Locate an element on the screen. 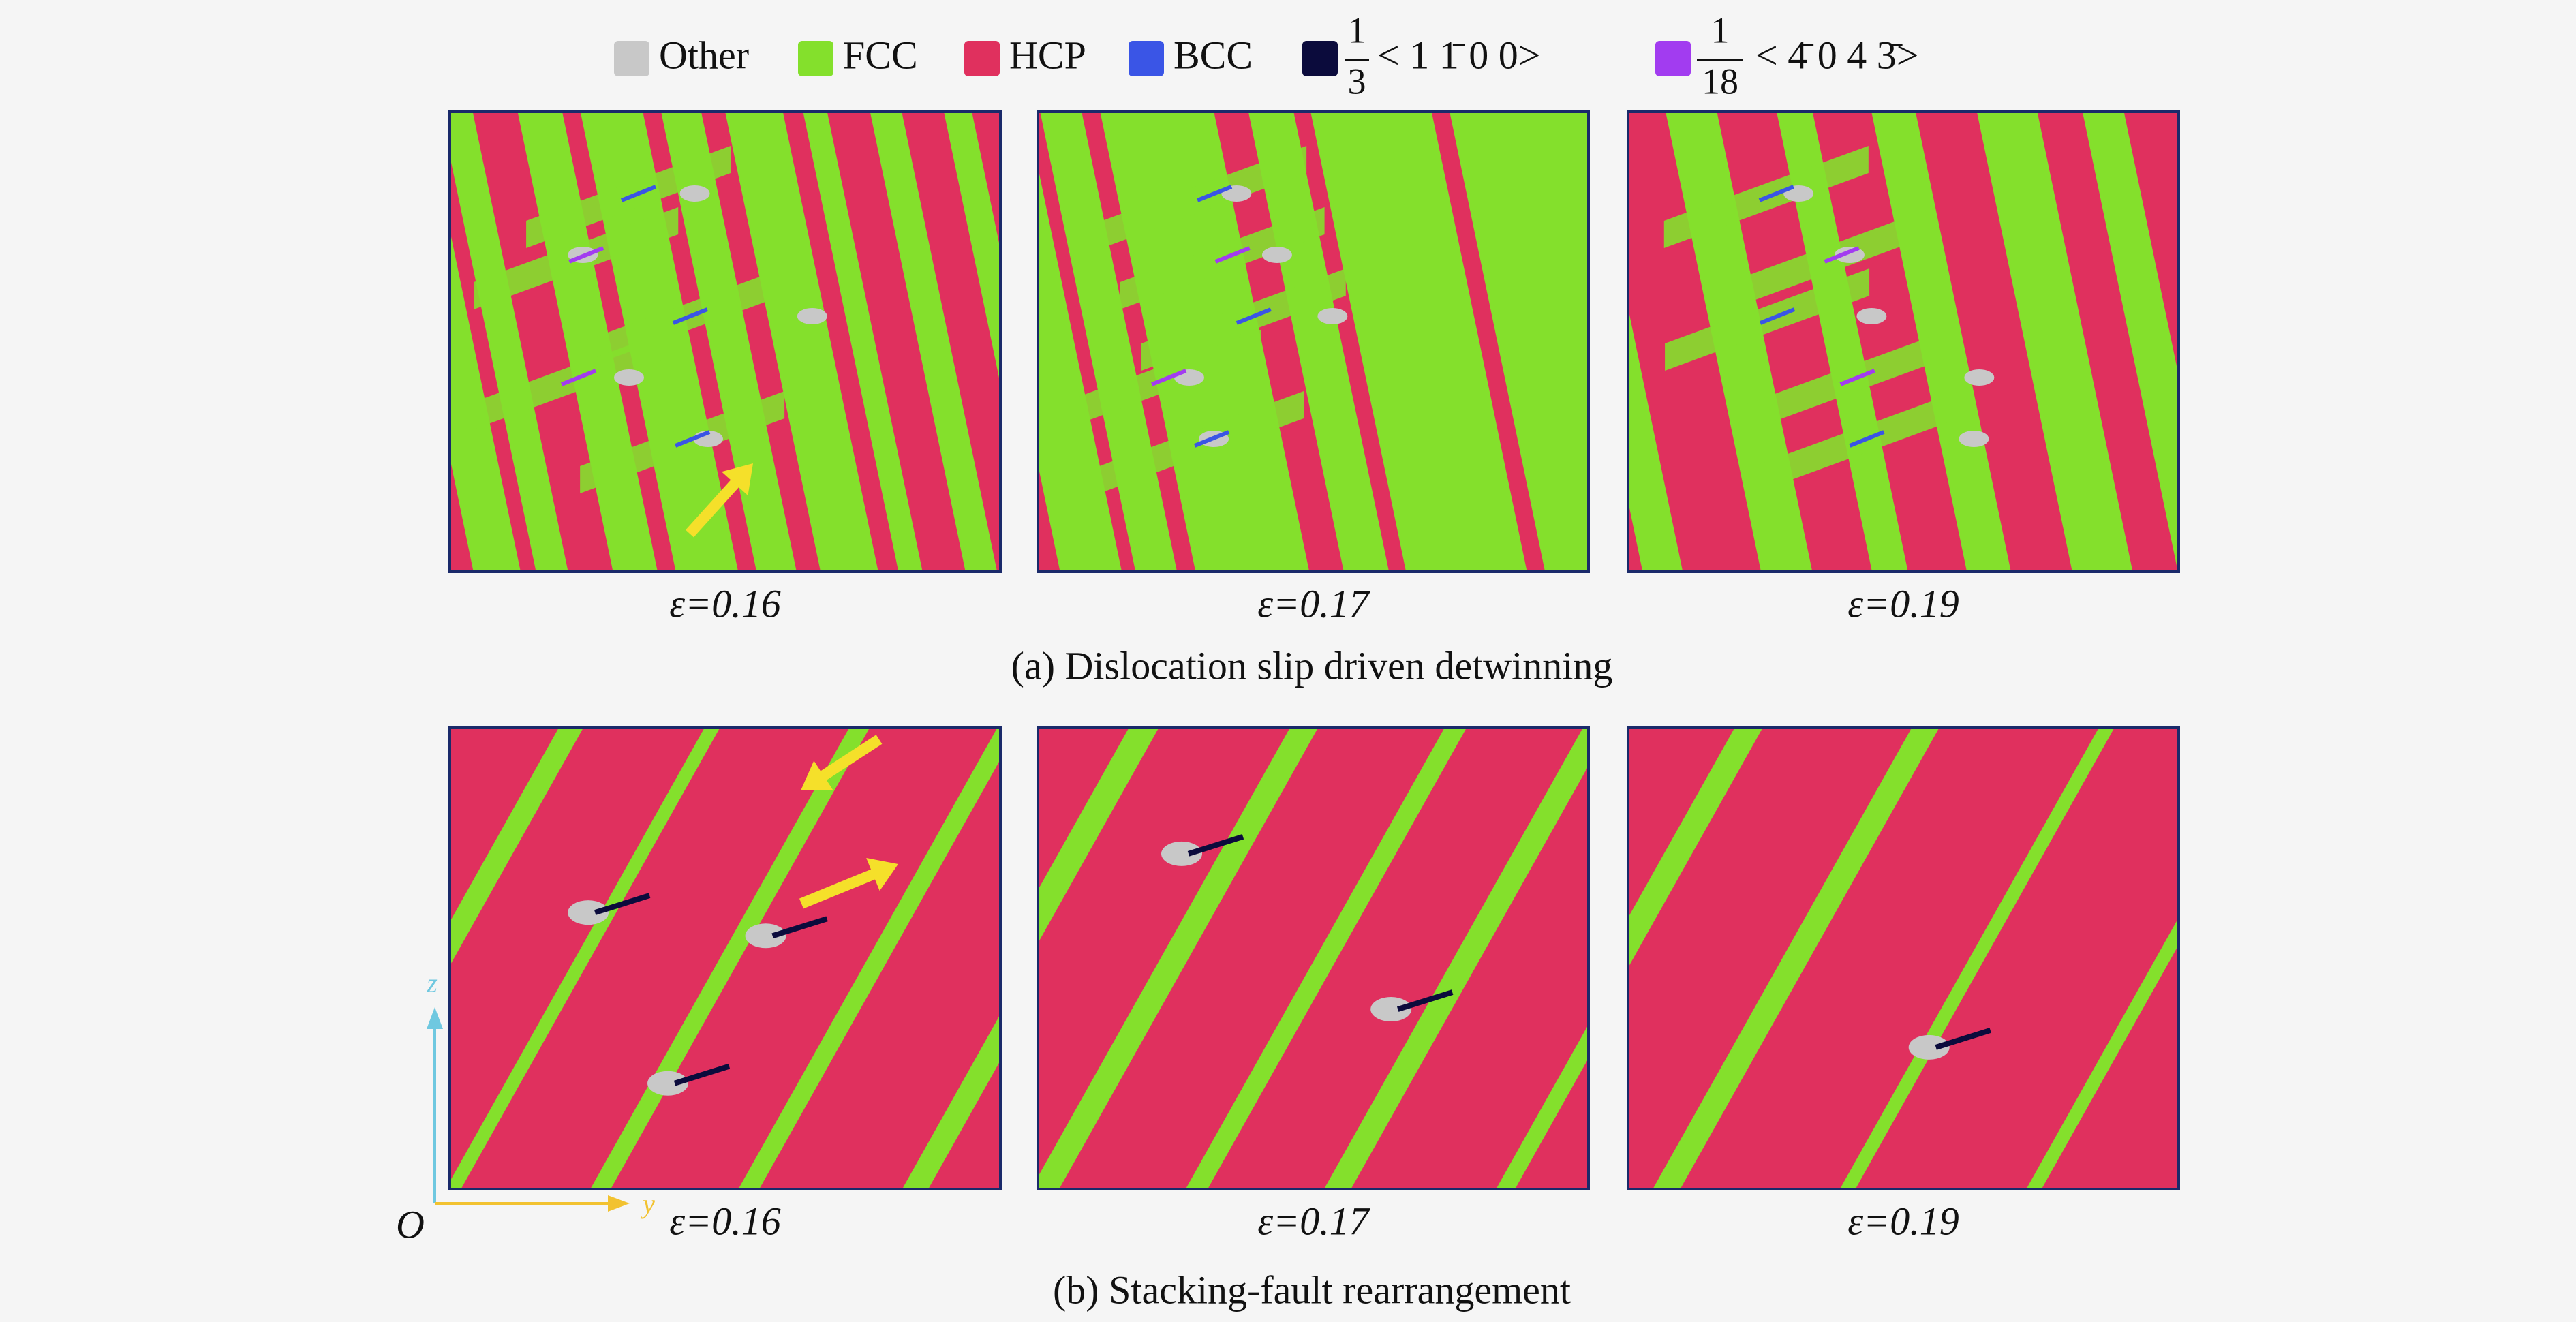  legend-label: < 1 1̄ 0 0> is located at coordinates (1458, 55).